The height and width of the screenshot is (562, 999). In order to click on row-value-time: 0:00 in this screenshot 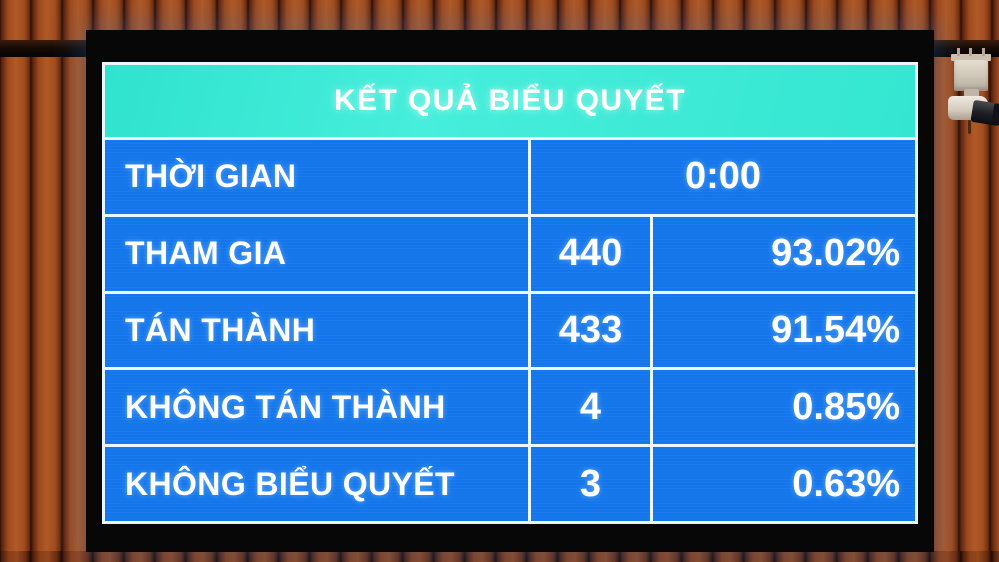, I will do `click(721, 177)`.